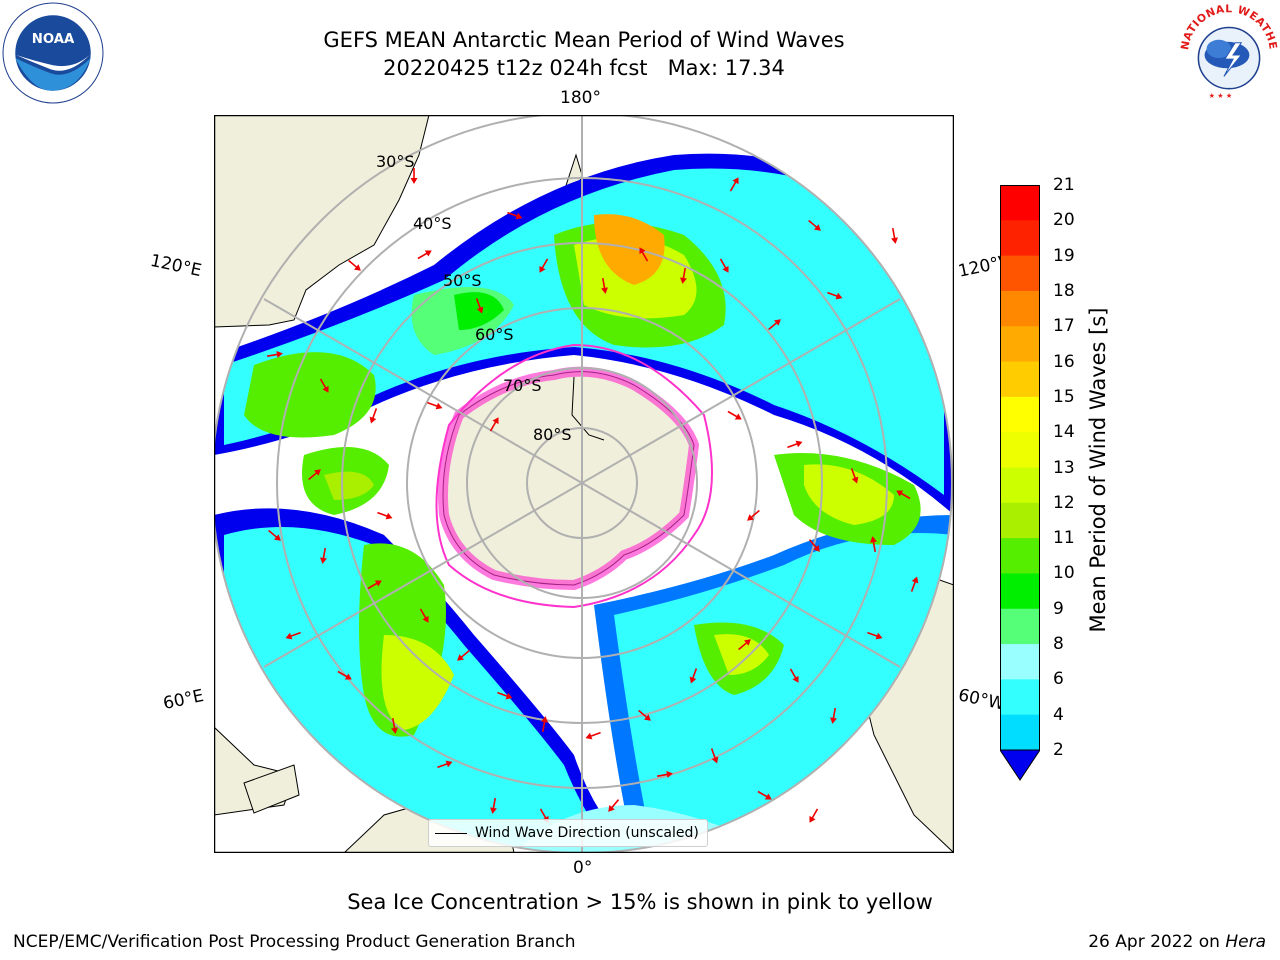 This screenshot has width=1280, height=960. I want to click on legend: Wind Wave Direction (unscaled), so click(568, 833).